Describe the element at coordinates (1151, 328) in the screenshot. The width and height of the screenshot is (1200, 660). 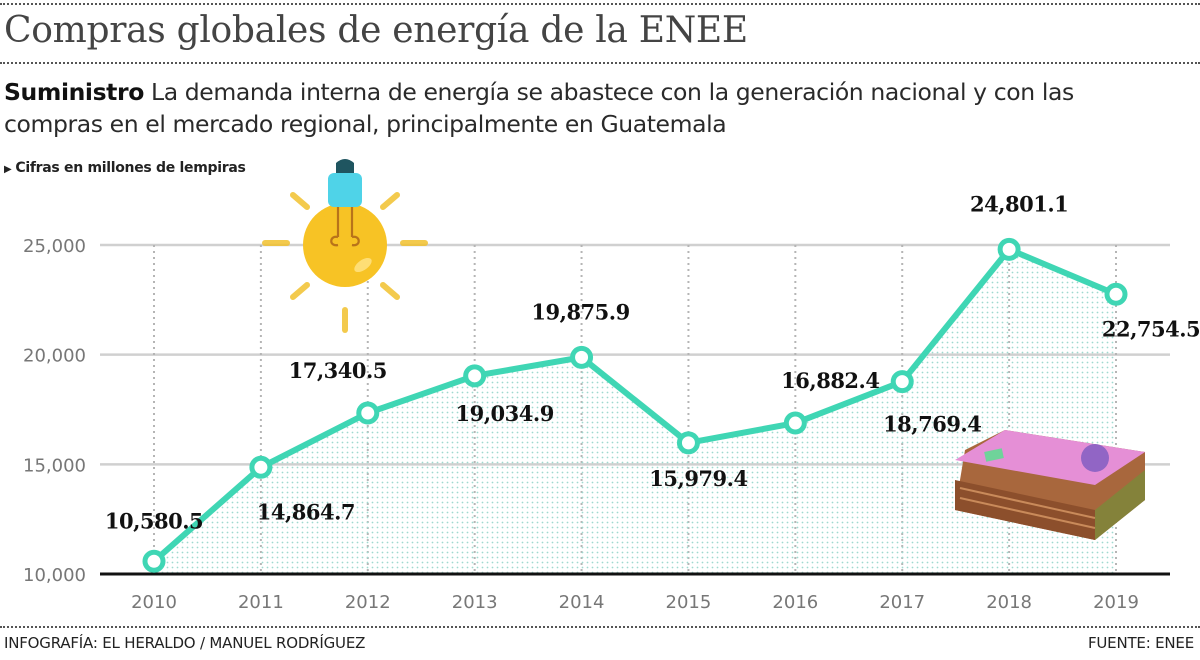
I see `data-label: 22,754.5` at that location.